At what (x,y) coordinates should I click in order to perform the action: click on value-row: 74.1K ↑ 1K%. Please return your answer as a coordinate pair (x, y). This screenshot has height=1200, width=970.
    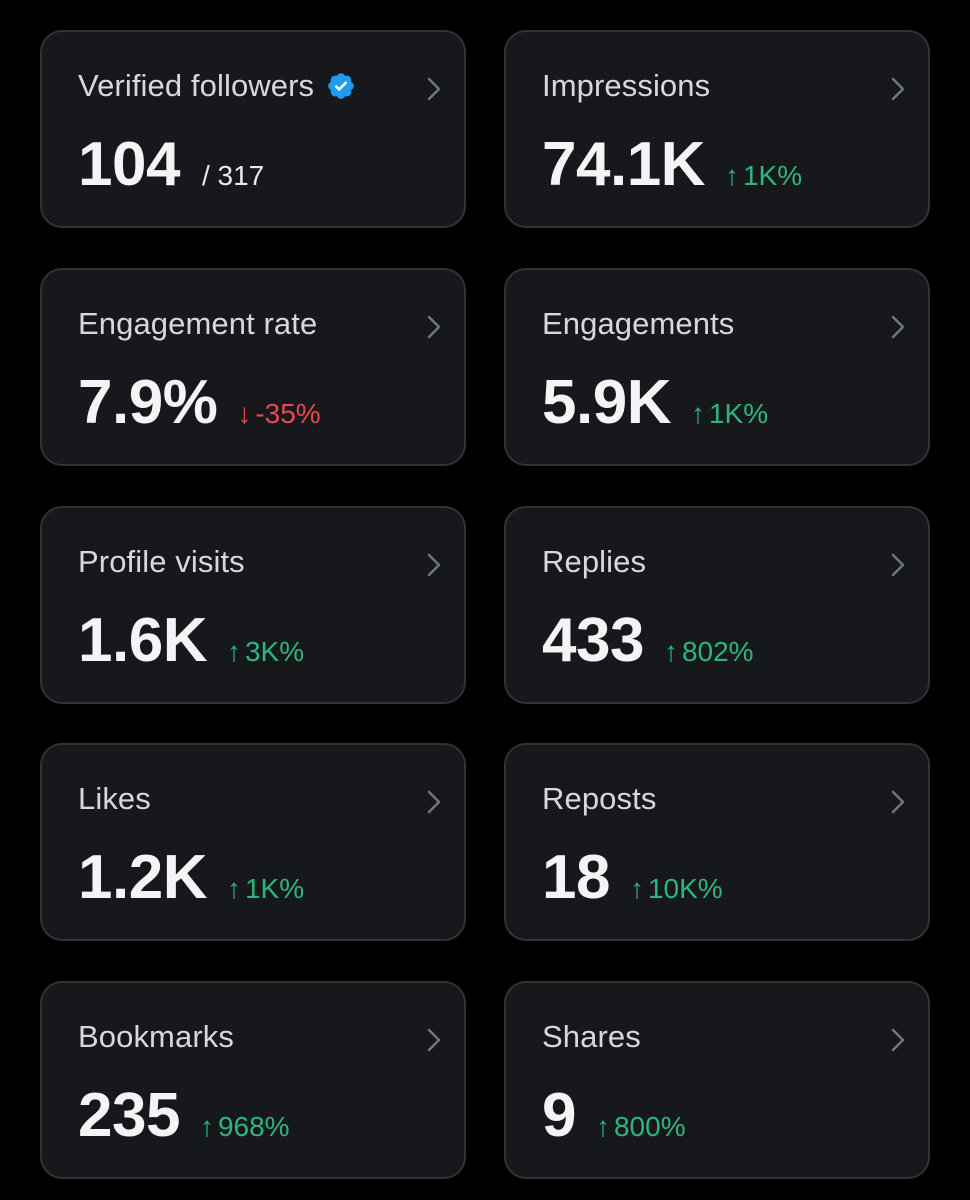
    Looking at the image, I should click on (672, 165).